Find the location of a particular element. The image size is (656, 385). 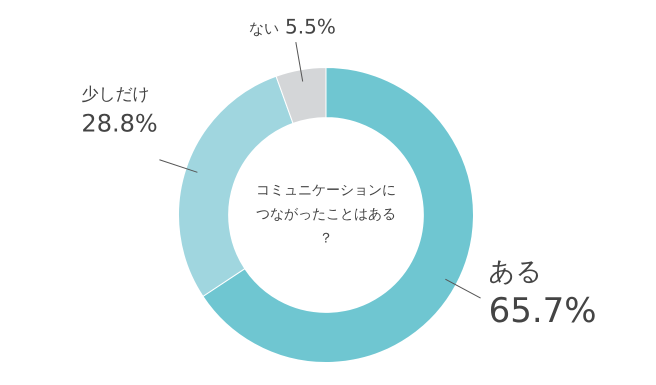

slice-label: ない is located at coordinates (264, 29).